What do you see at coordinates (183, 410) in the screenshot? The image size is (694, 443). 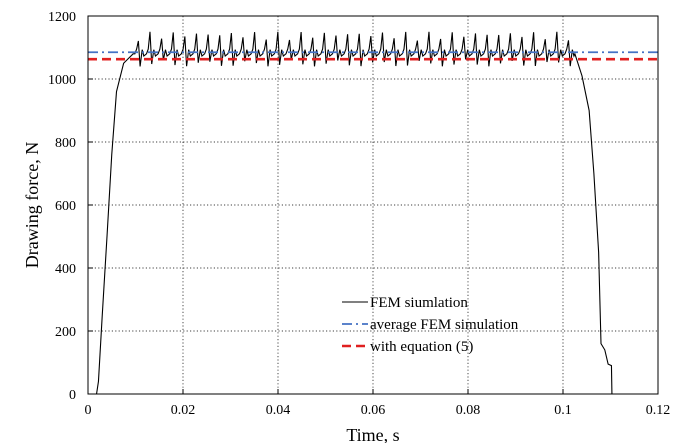 I see `x-tick-label: 0.02` at bounding box center [183, 410].